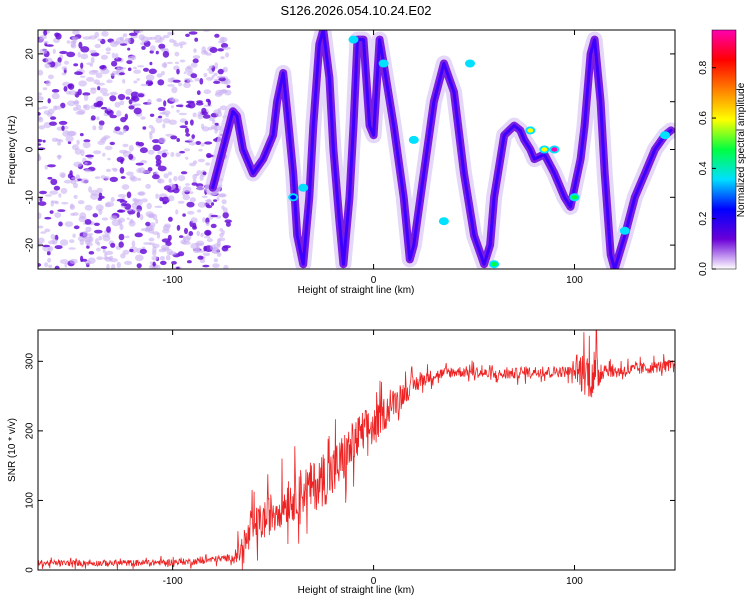  Describe the element at coordinates (355, 10) in the screenshot. I see `chart-title: S126.2026.054.10.24.E02` at that location.